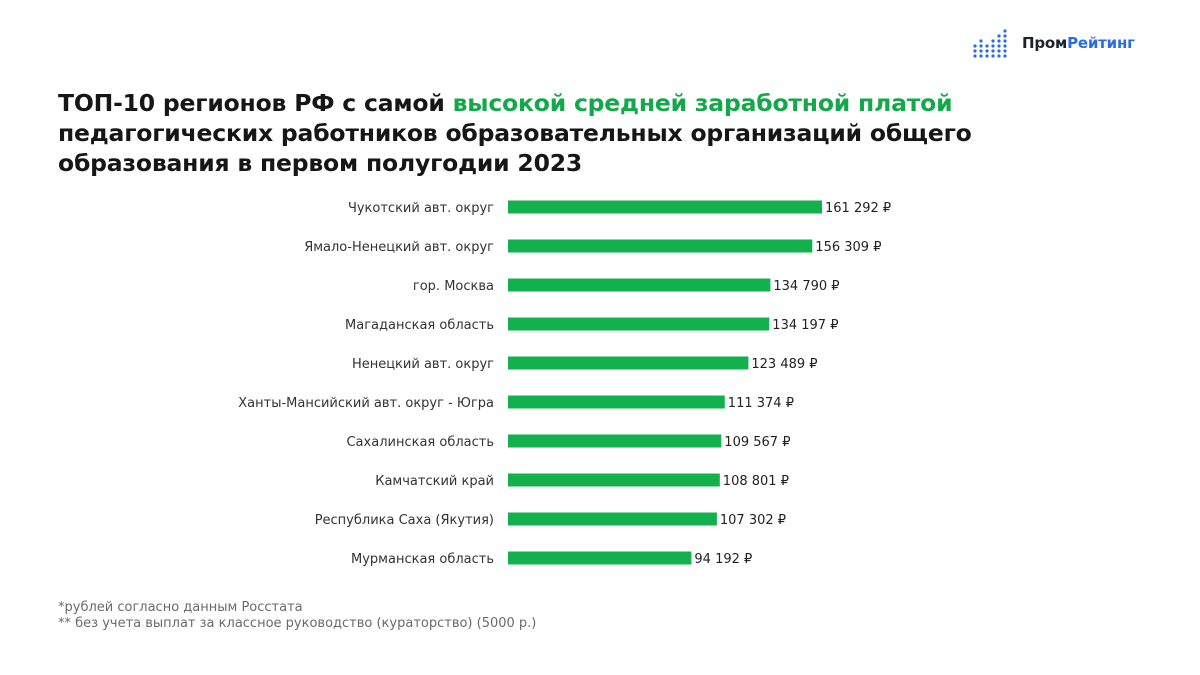 The image size is (1200, 675). What do you see at coordinates (453, 286) in the screenshot?
I see `category-label: гор. Москва` at bounding box center [453, 286].